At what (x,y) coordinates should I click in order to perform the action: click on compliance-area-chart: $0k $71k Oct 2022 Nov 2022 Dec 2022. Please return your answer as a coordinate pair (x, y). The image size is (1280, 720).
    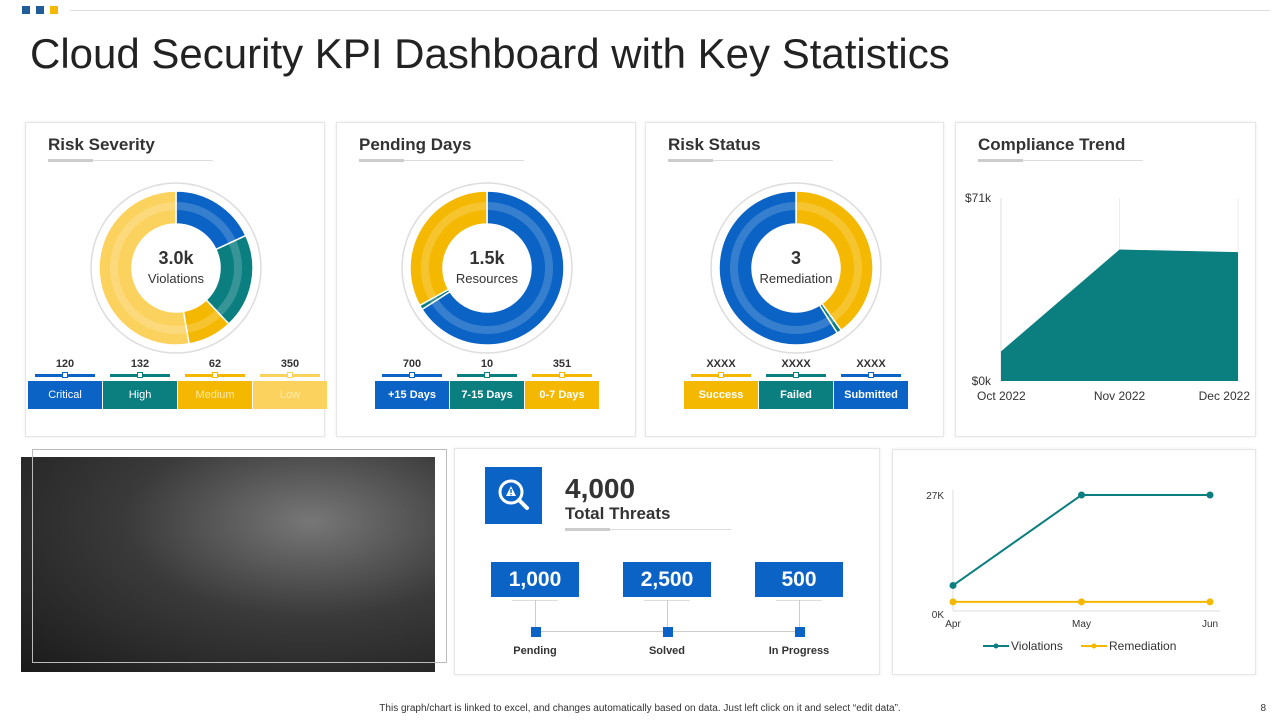
    Looking at the image, I should click on (1106, 280).